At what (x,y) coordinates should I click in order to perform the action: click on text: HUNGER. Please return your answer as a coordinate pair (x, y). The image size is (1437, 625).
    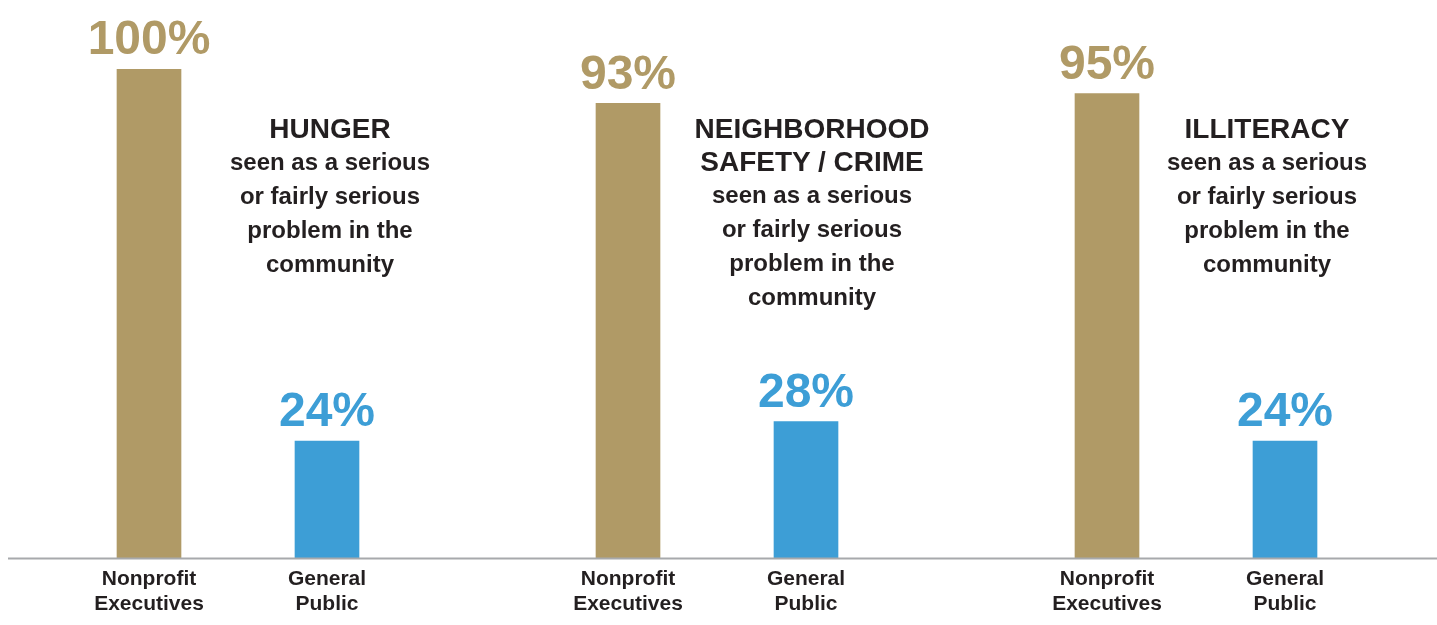
    Looking at the image, I should click on (330, 128).